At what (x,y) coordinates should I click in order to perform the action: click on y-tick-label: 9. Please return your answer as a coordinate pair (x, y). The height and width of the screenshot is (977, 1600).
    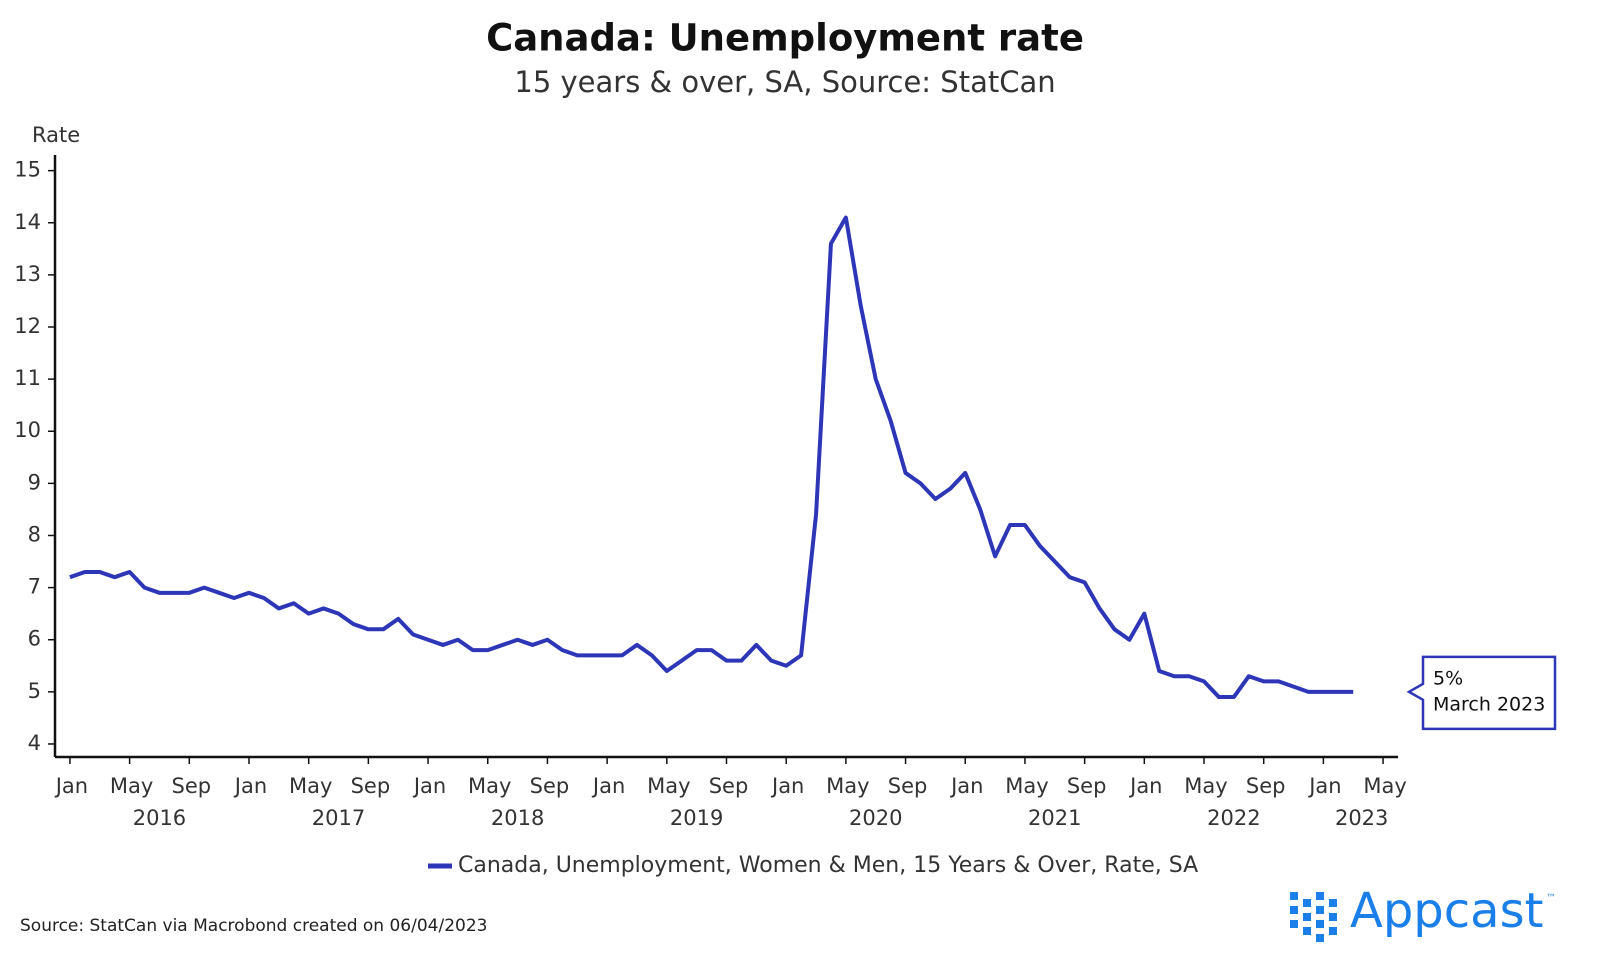
    Looking at the image, I should click on (34, 482).